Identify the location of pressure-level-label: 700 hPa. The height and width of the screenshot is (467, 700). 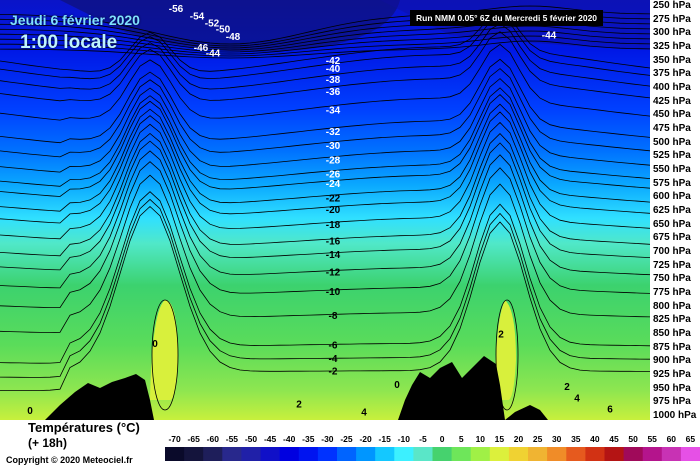
(672, 251).